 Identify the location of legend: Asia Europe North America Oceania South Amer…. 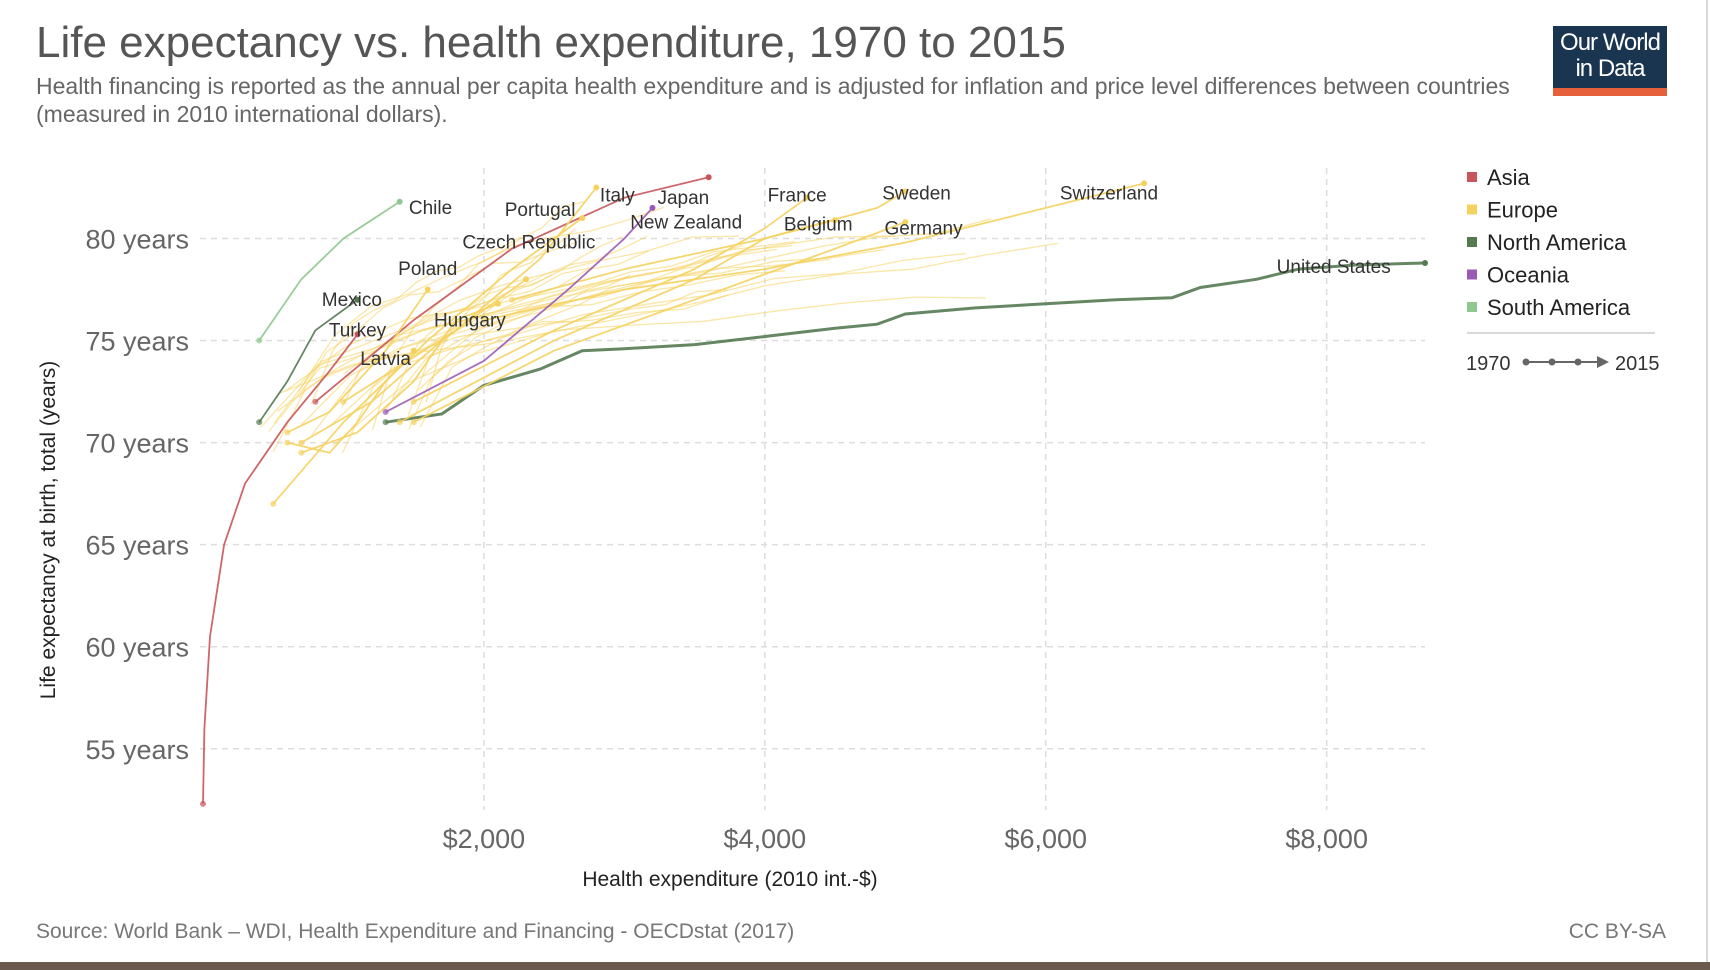
(1563, 270).